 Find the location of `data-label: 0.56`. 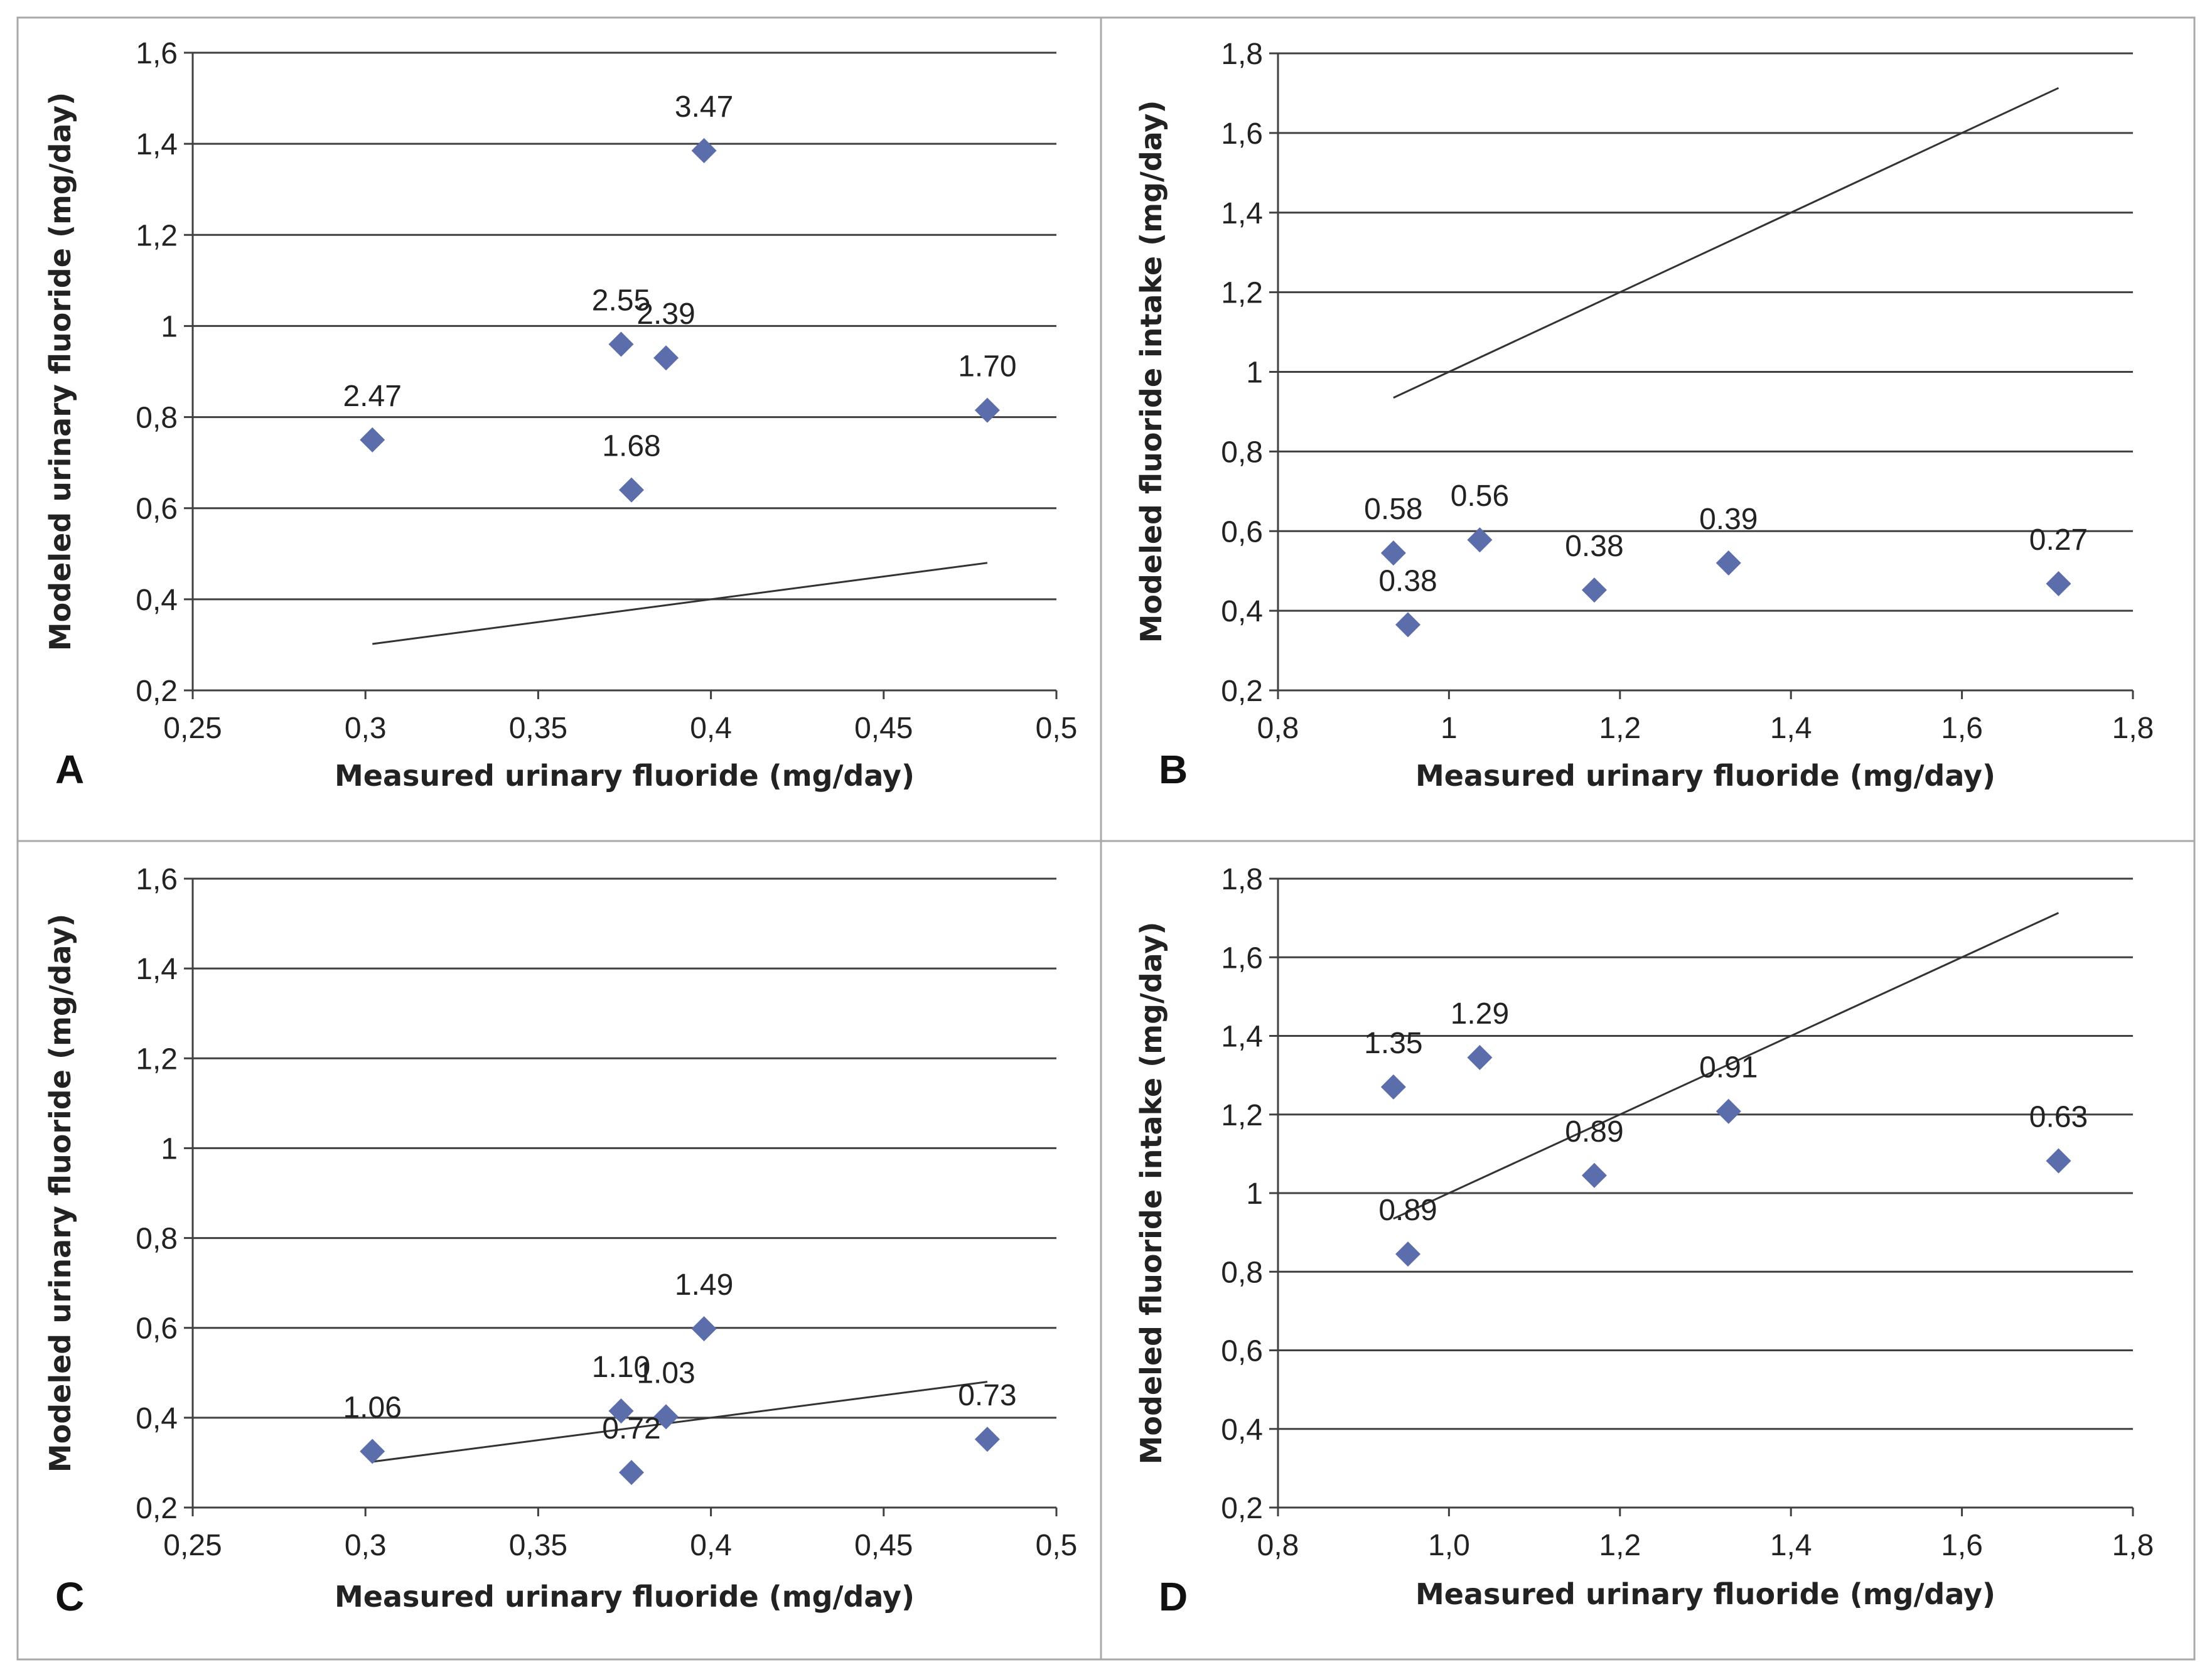

data-label: 0.56 is located at coordinates (1480, 496).